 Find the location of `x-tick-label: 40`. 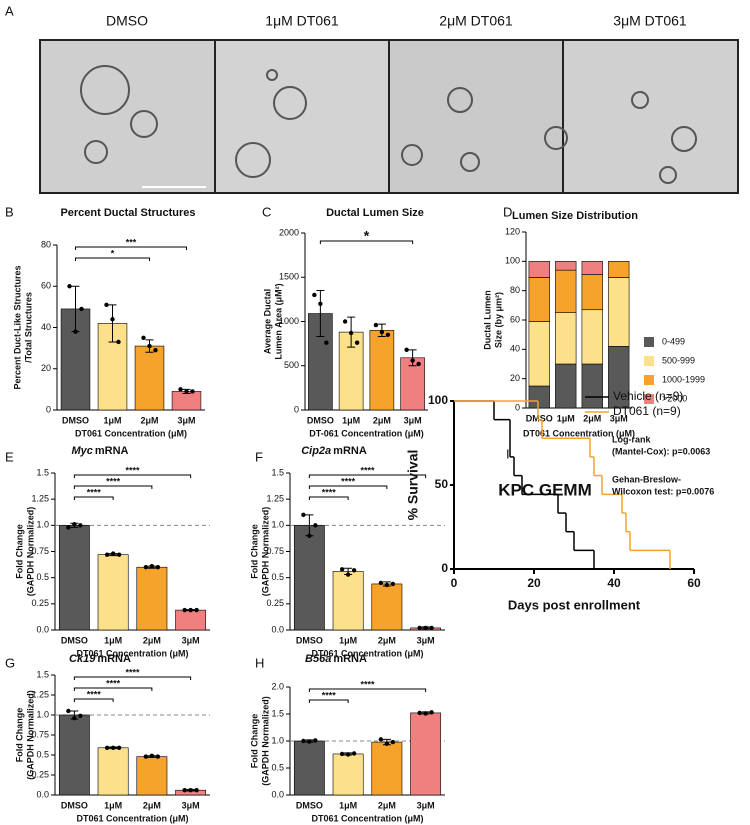

x-tick-label: 40 is located at coordinates (614, 583).